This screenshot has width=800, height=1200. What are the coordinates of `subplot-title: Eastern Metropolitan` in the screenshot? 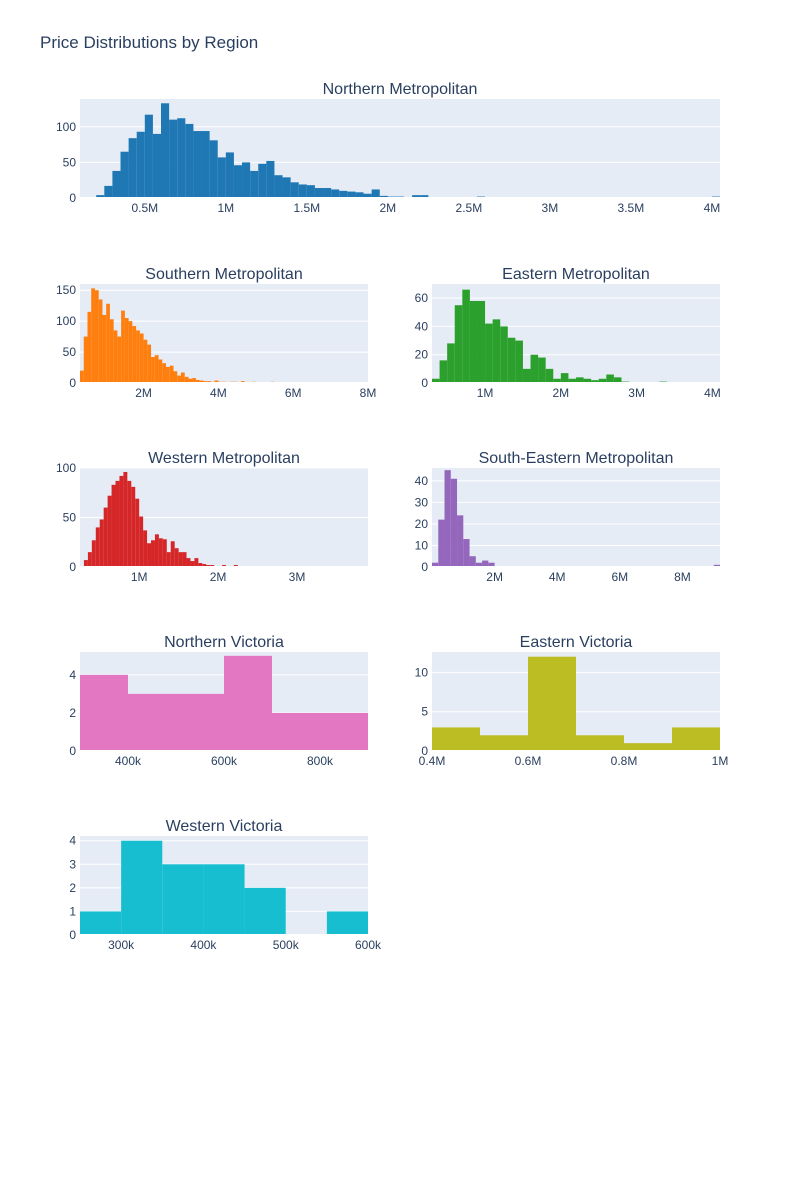 It's located at (576, 274).